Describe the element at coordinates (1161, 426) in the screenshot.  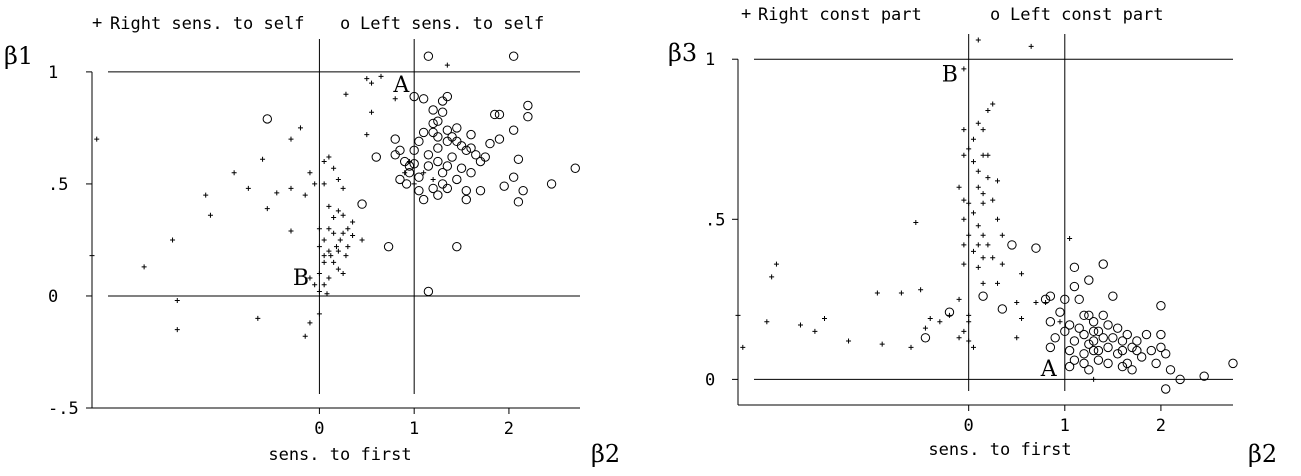
I see `x-tick-label: 2` at that location.